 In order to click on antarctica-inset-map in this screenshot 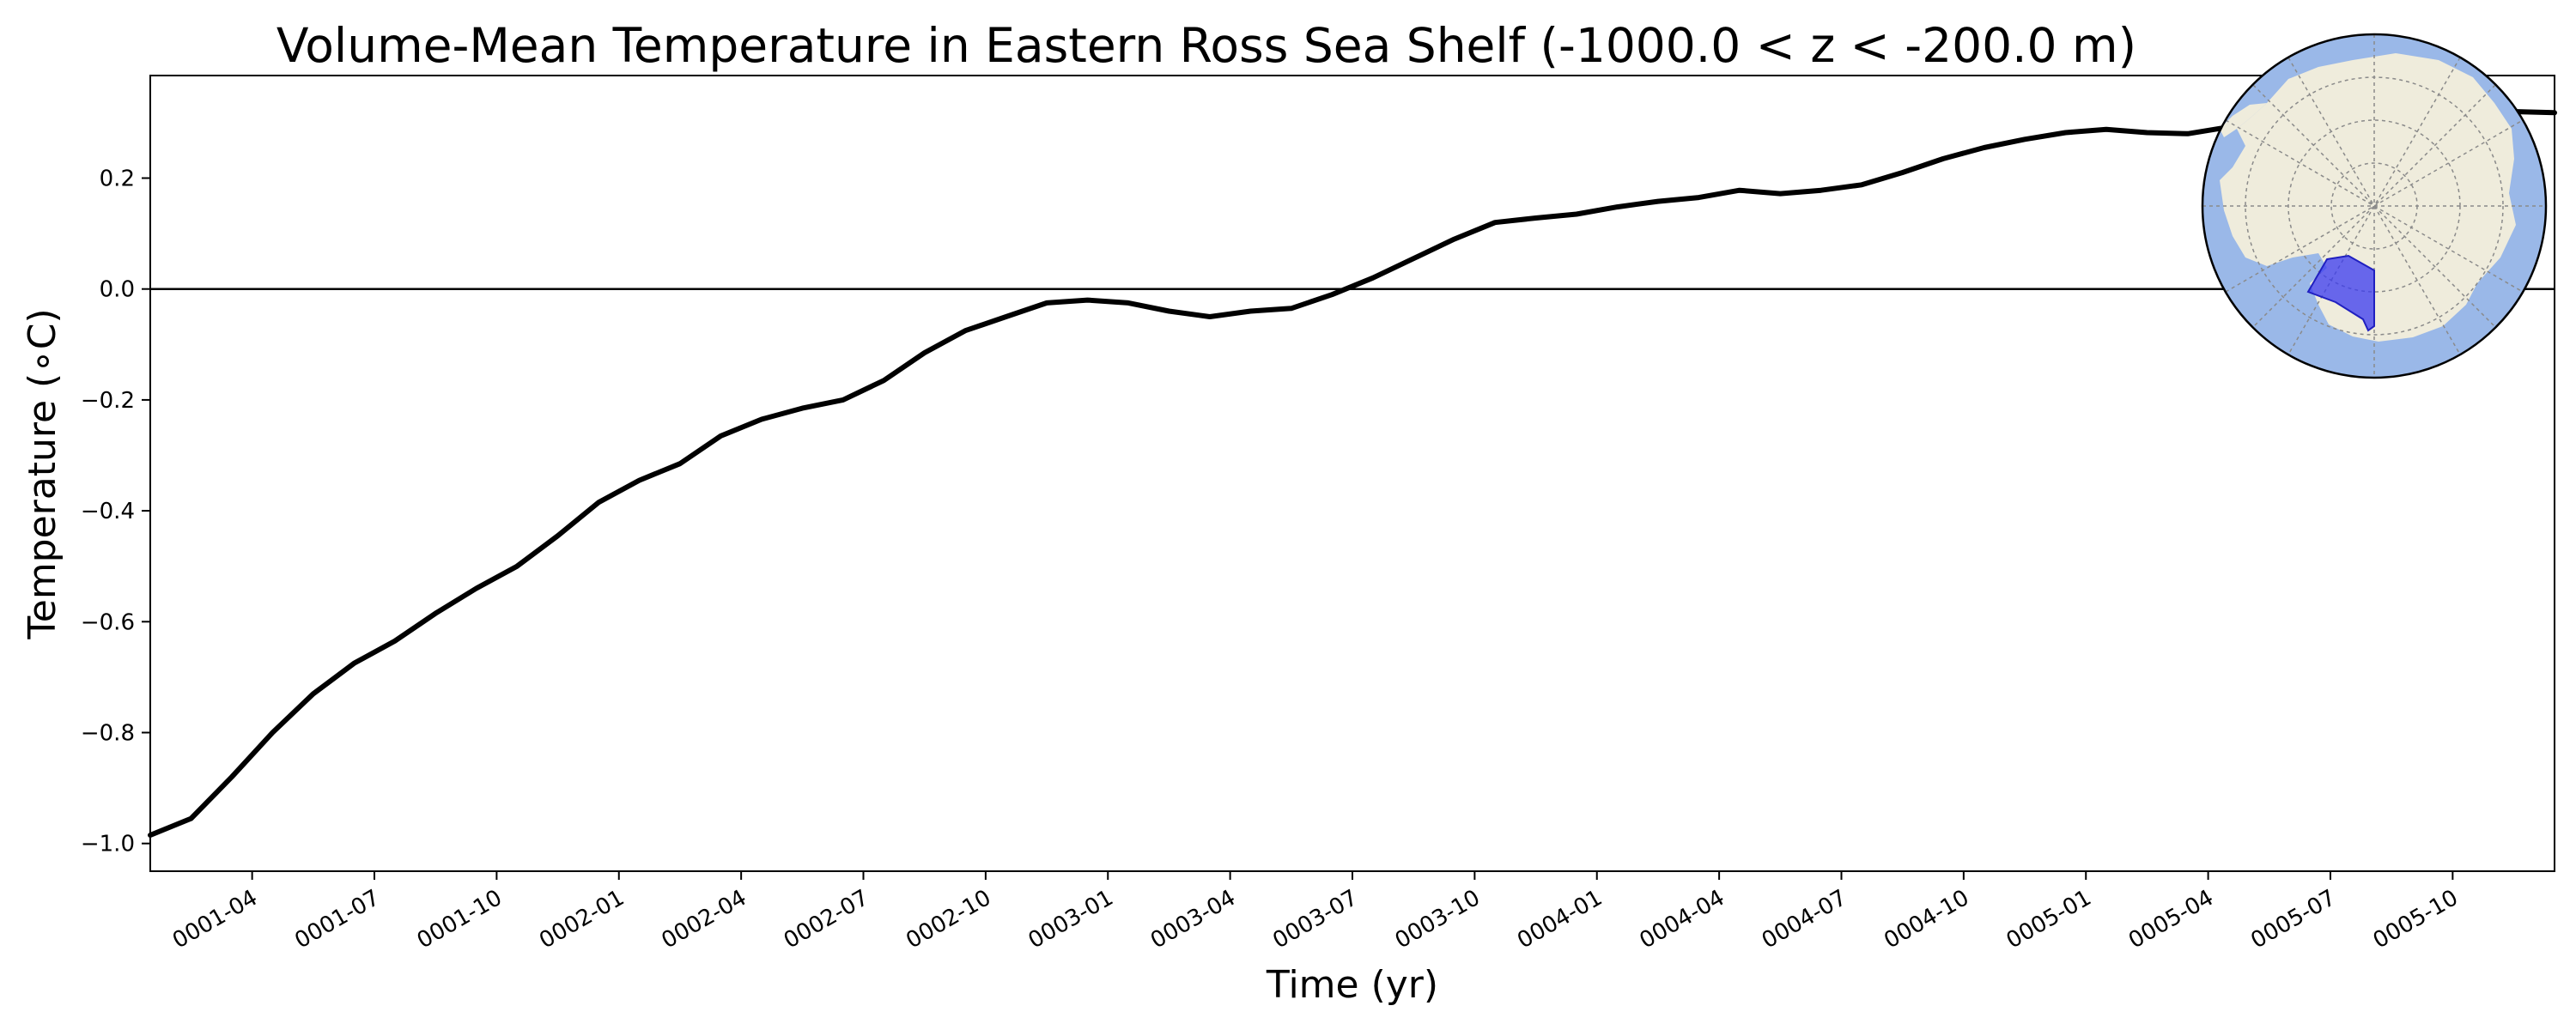, I will do `click(2375, 206)`.